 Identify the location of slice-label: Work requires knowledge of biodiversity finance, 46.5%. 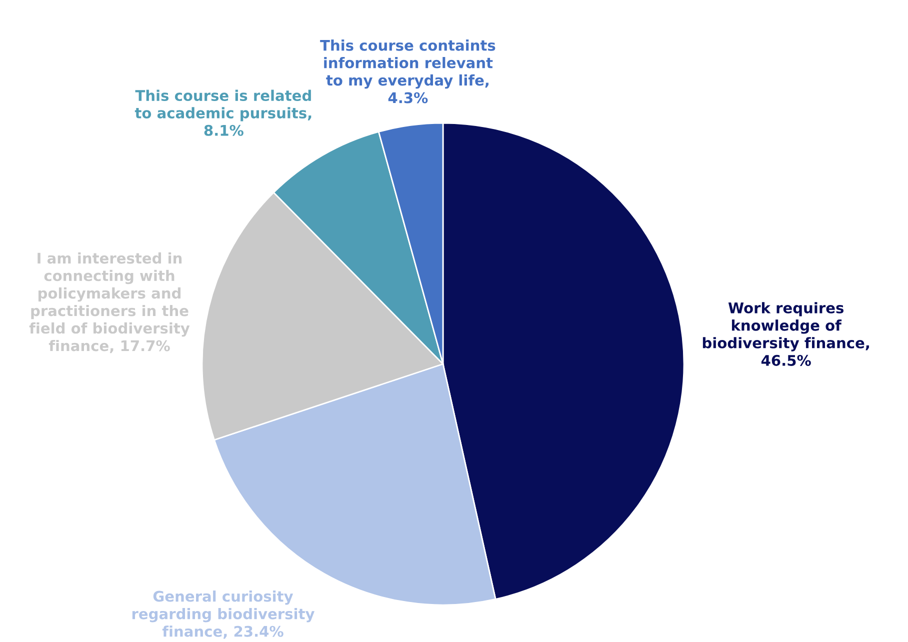
(785, 334).